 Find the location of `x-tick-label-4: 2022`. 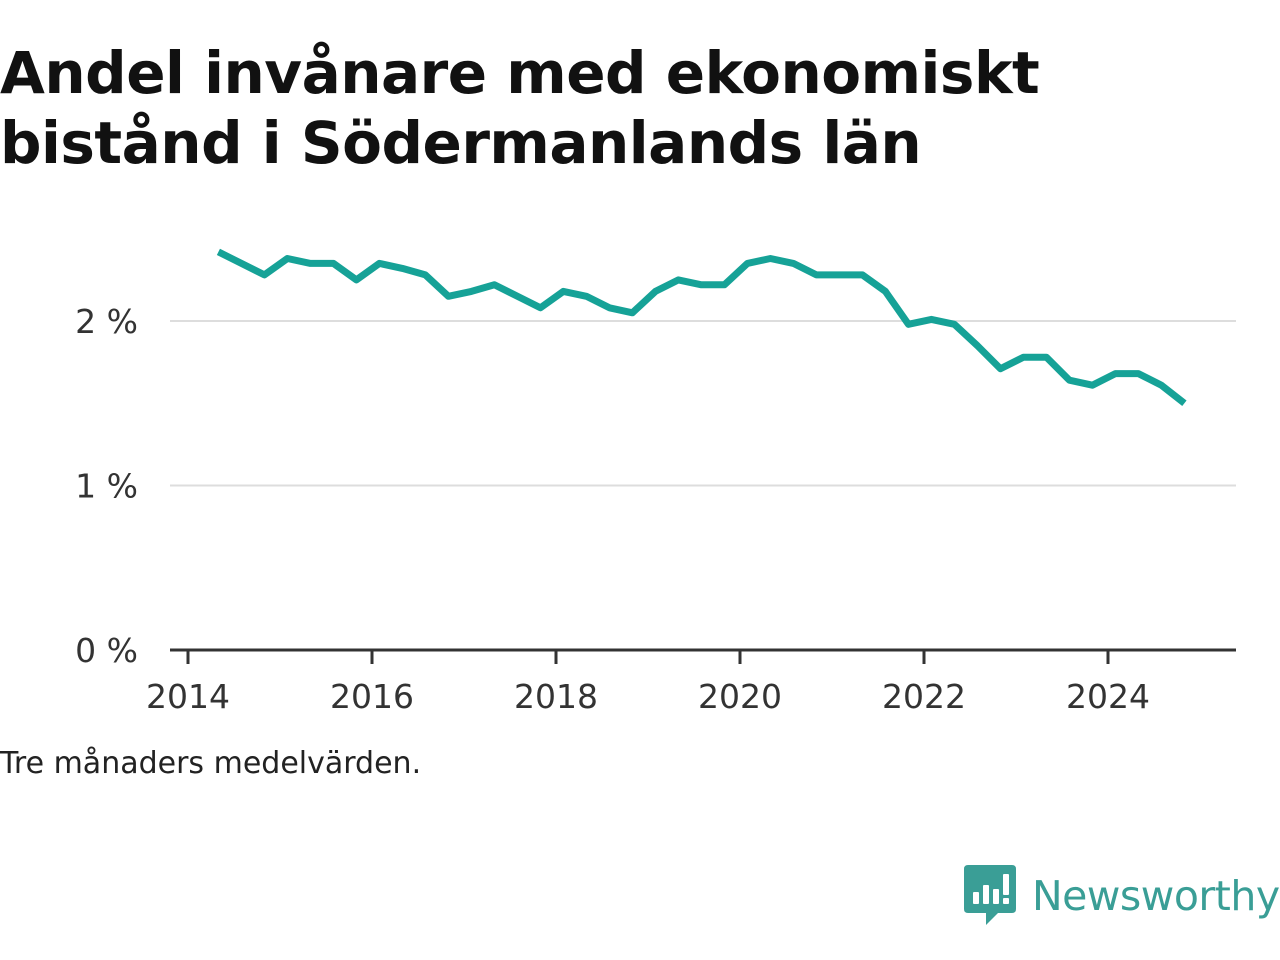

x-tick-label-4: 2022 is located at coordinates (924, 696).